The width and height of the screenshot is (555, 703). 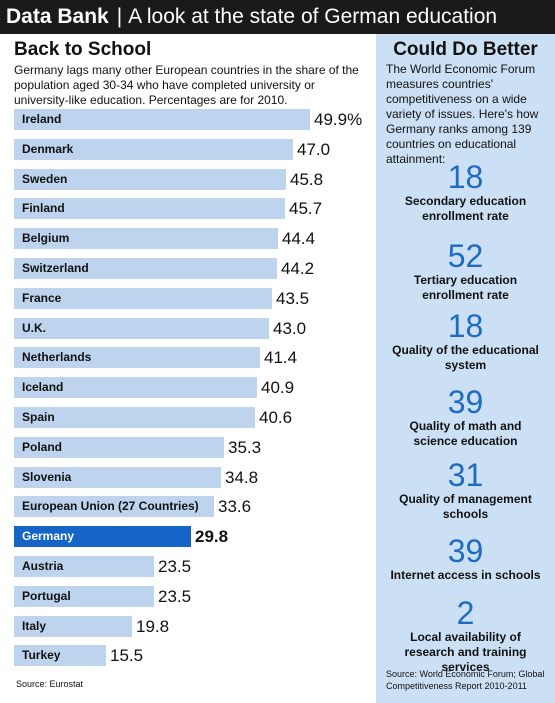 I want to click on bar-value-label: 49.9%, so click(x=338, y=119).